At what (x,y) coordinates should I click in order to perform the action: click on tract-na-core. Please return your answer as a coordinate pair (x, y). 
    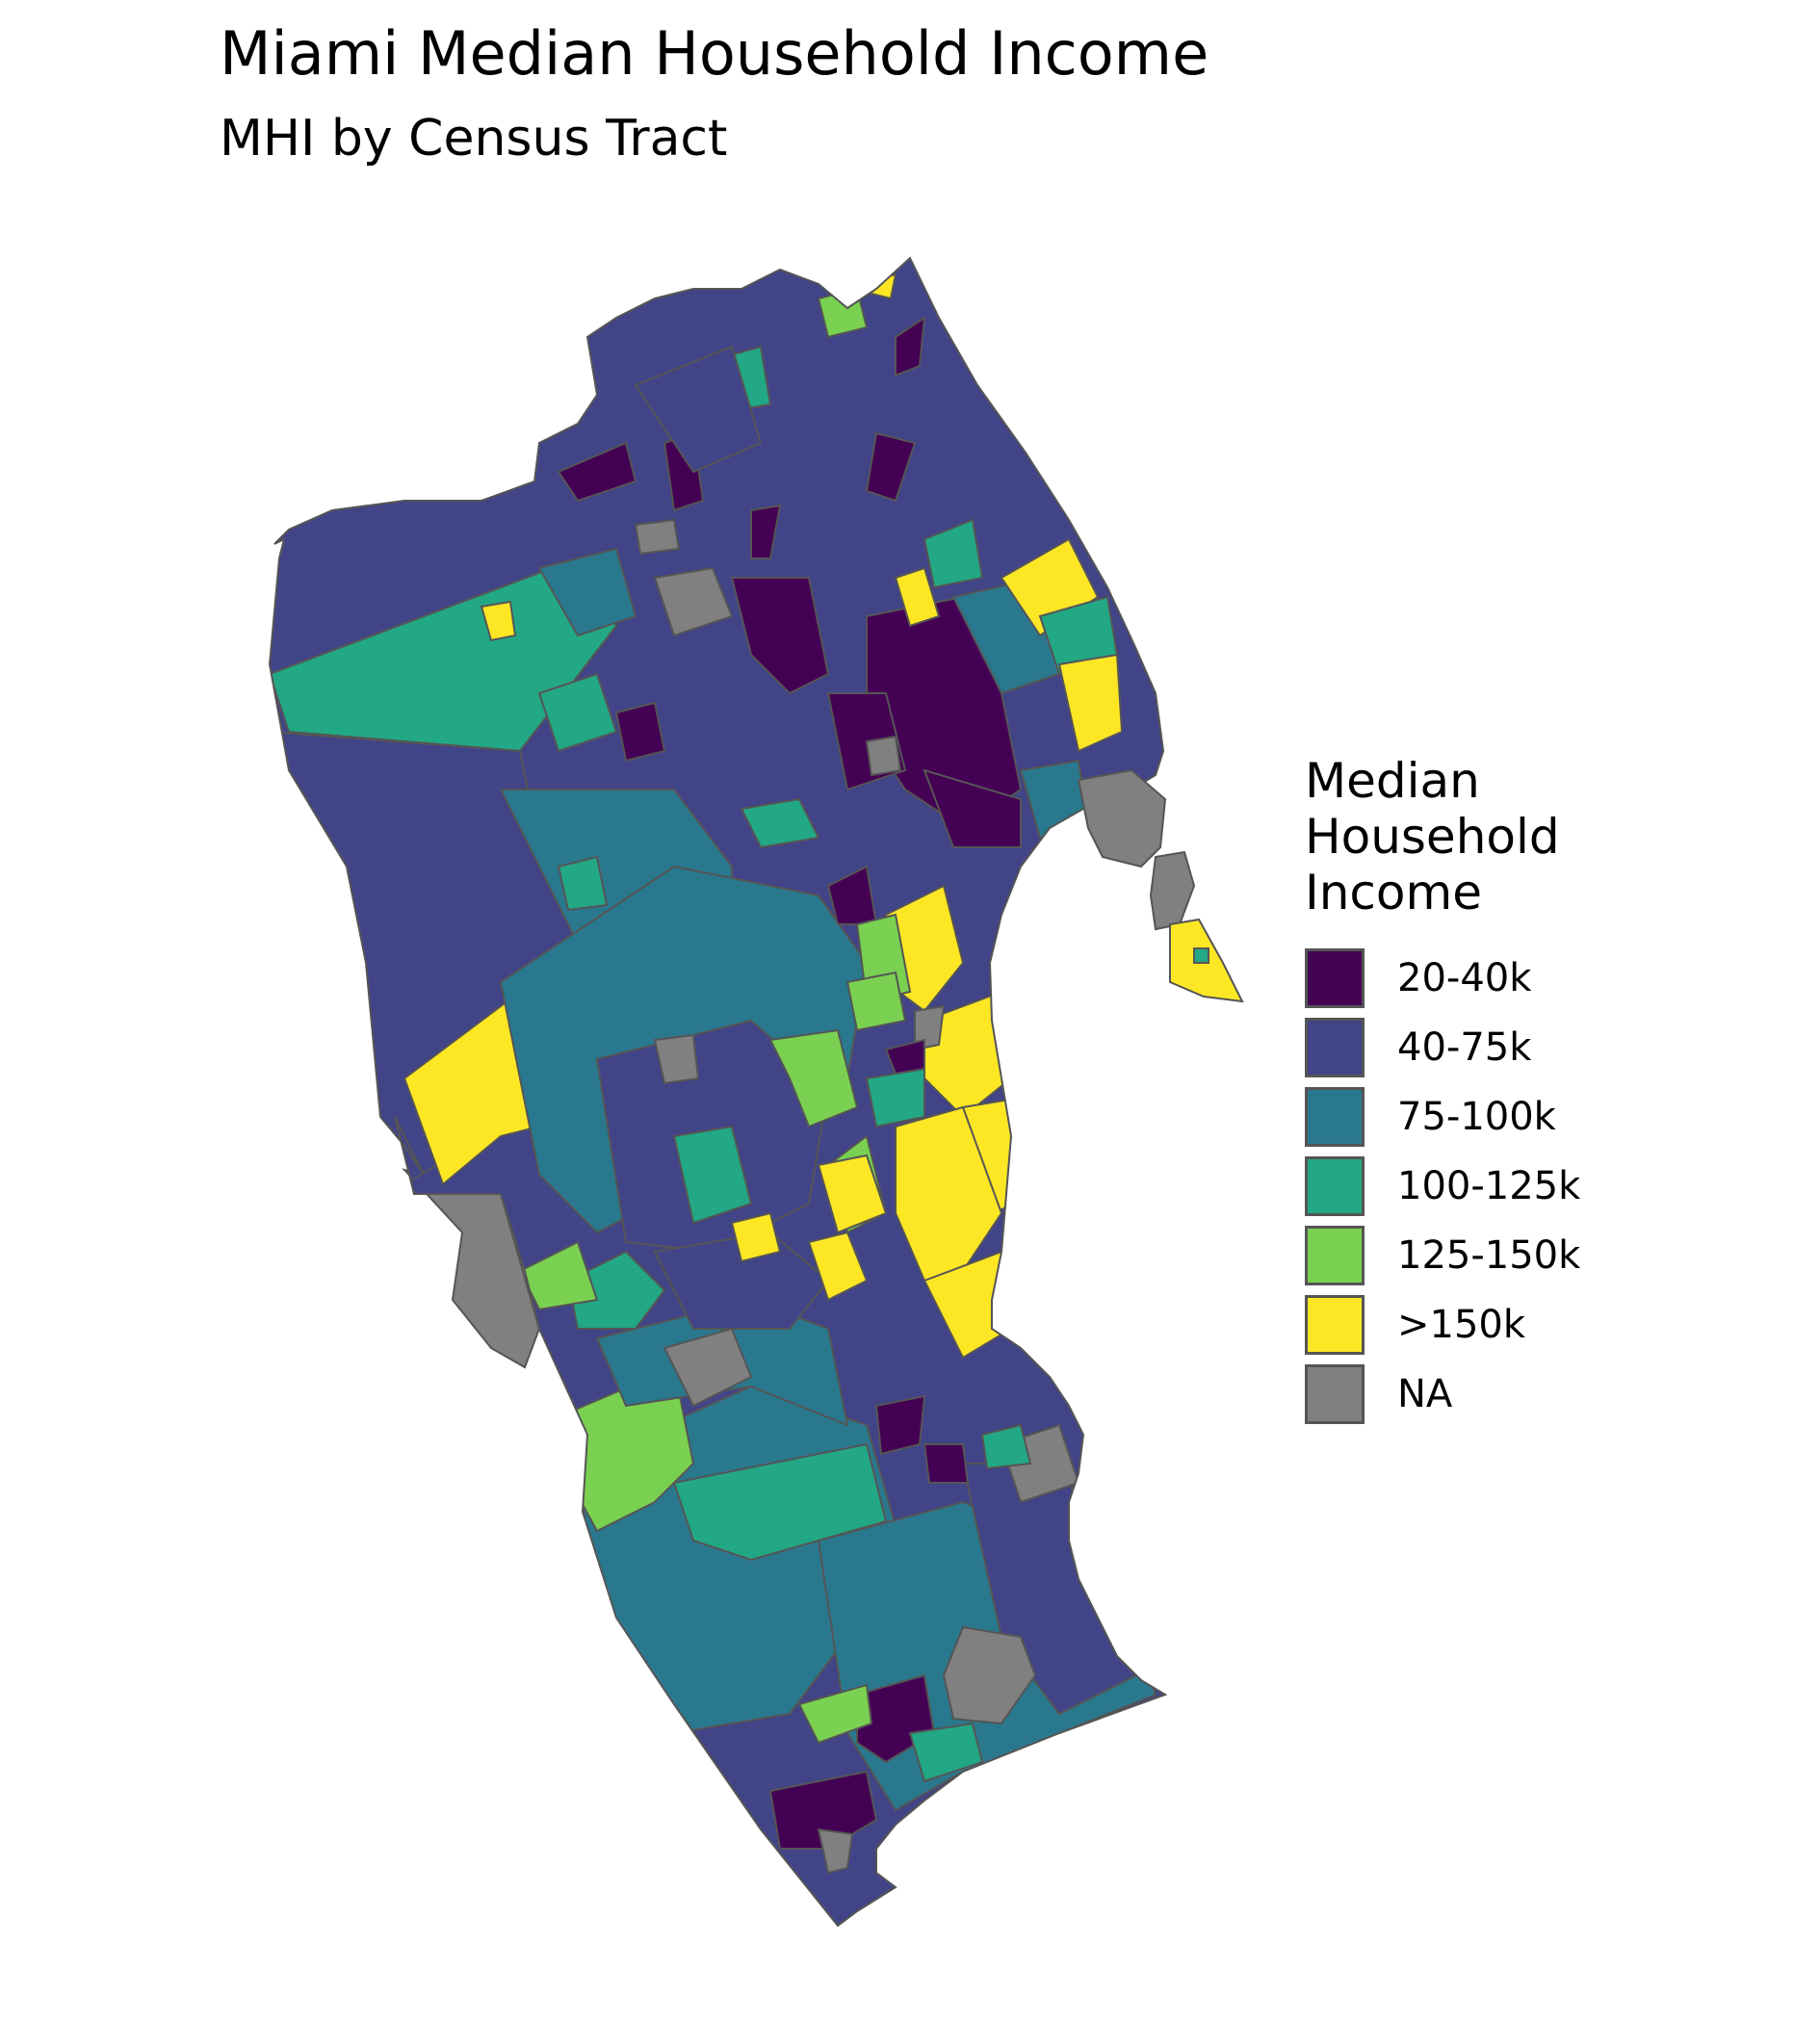
    Looking at the image, I should click on (883, 756).